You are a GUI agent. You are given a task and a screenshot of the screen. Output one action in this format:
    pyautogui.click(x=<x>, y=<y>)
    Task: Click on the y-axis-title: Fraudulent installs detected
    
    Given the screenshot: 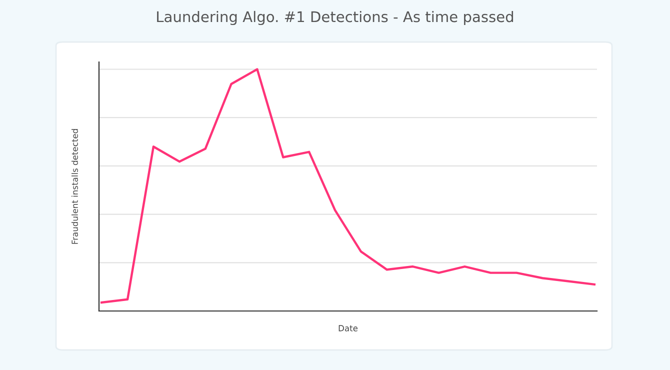 What is the action you would take?
    pyautogui.click(x=74, y=186)
    